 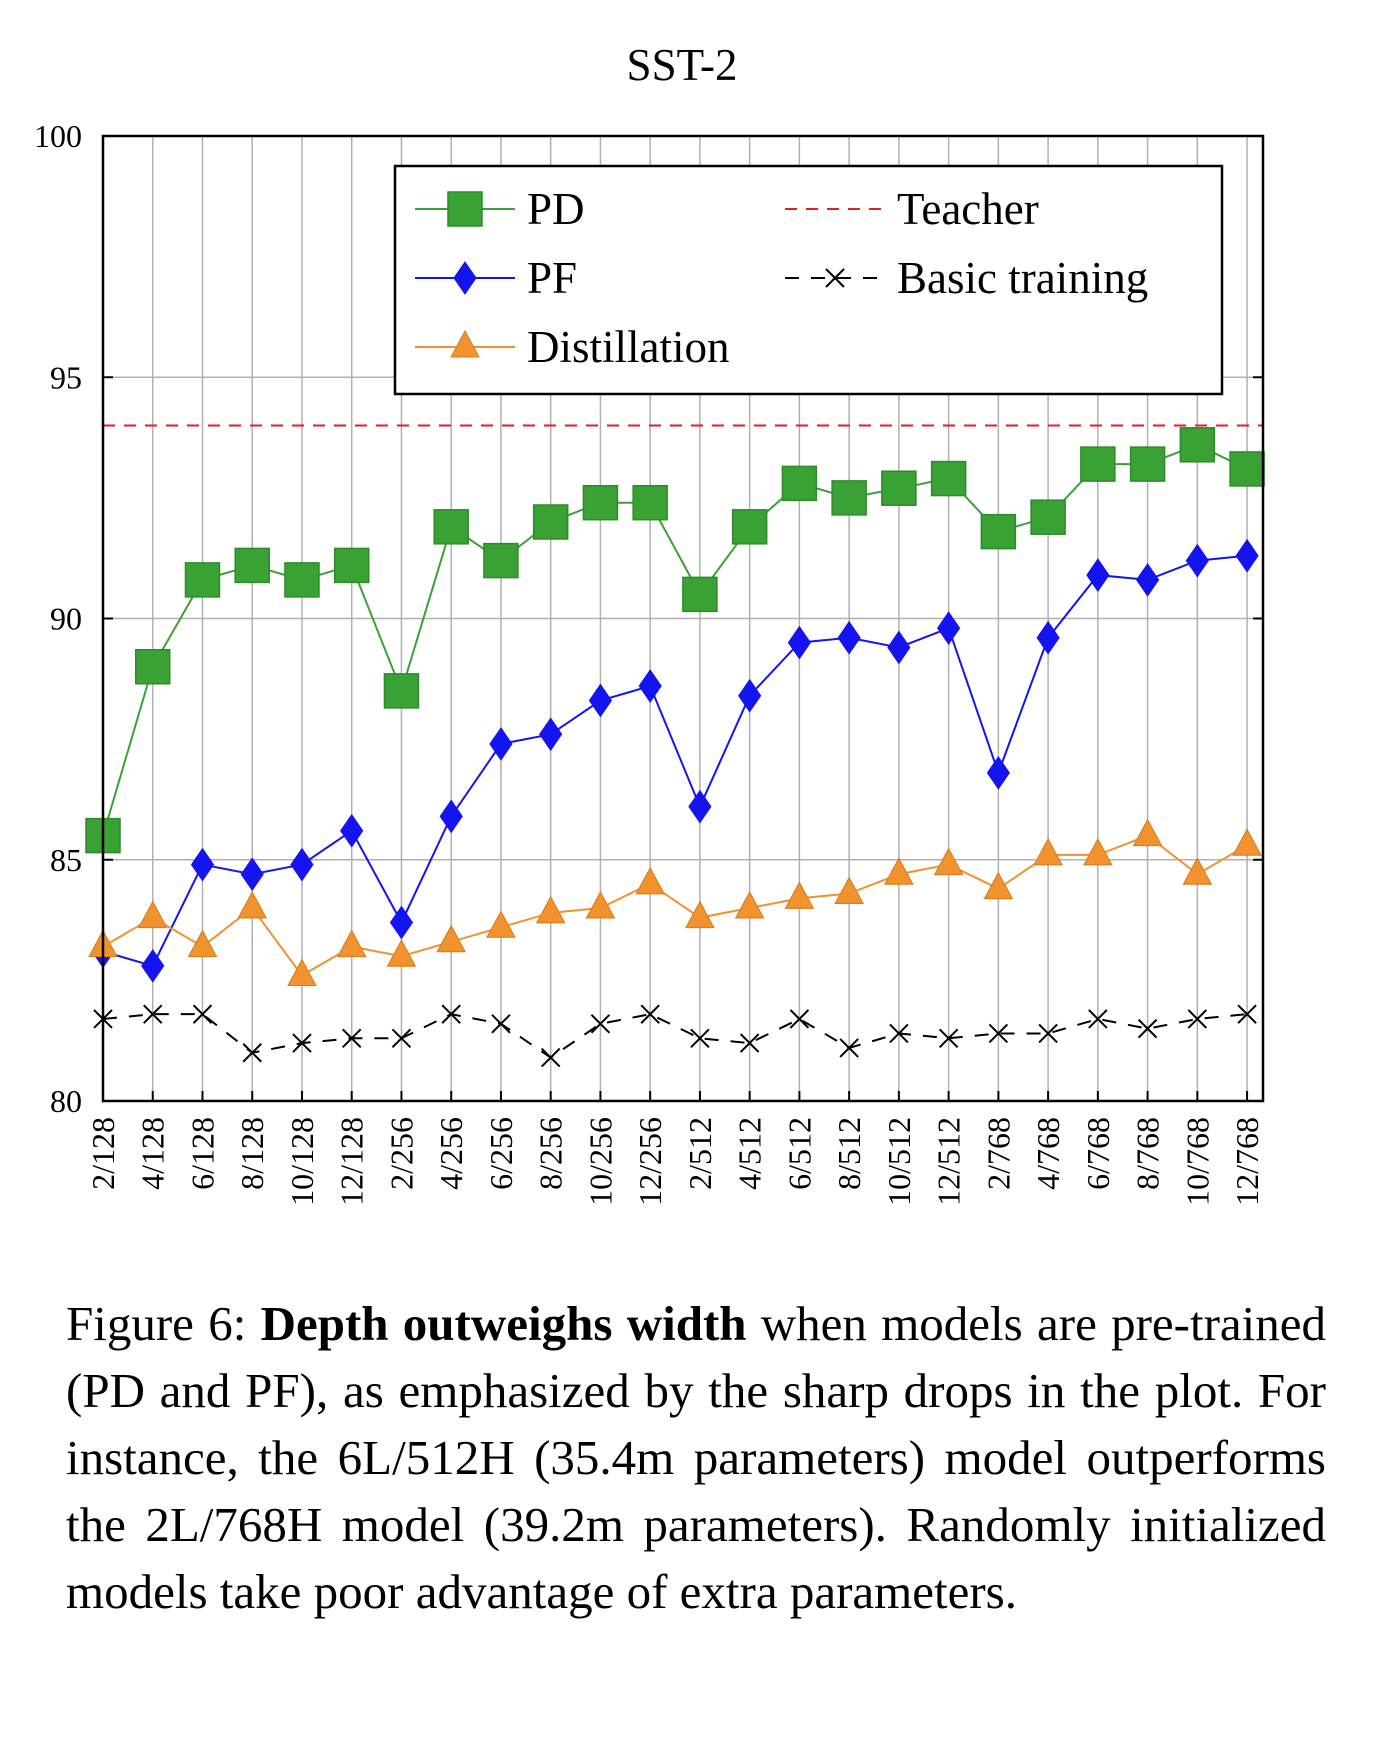 What do you see at coordinates (551, 1153) in the screenshot?
I see `x-tick-label: 8/256` at bounding box center [551, 1153].